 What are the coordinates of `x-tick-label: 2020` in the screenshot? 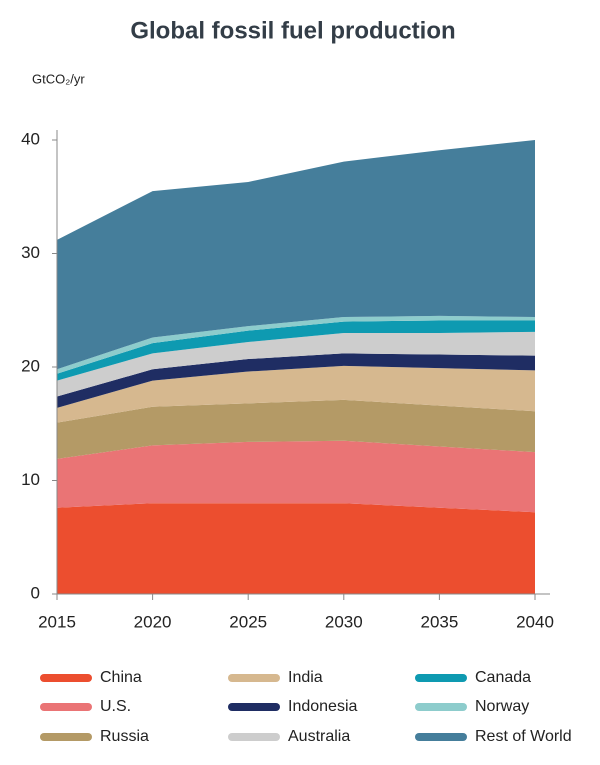 It's located at (153, 621).